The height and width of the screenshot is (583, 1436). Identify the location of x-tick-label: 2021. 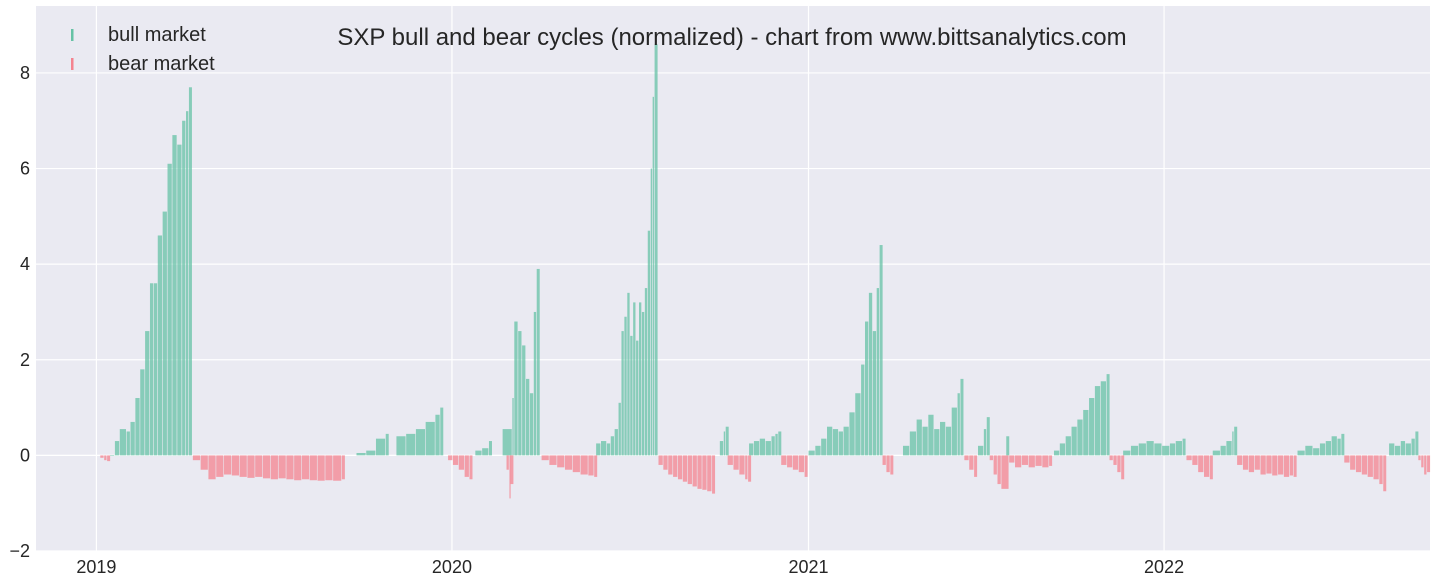
(808, 567).